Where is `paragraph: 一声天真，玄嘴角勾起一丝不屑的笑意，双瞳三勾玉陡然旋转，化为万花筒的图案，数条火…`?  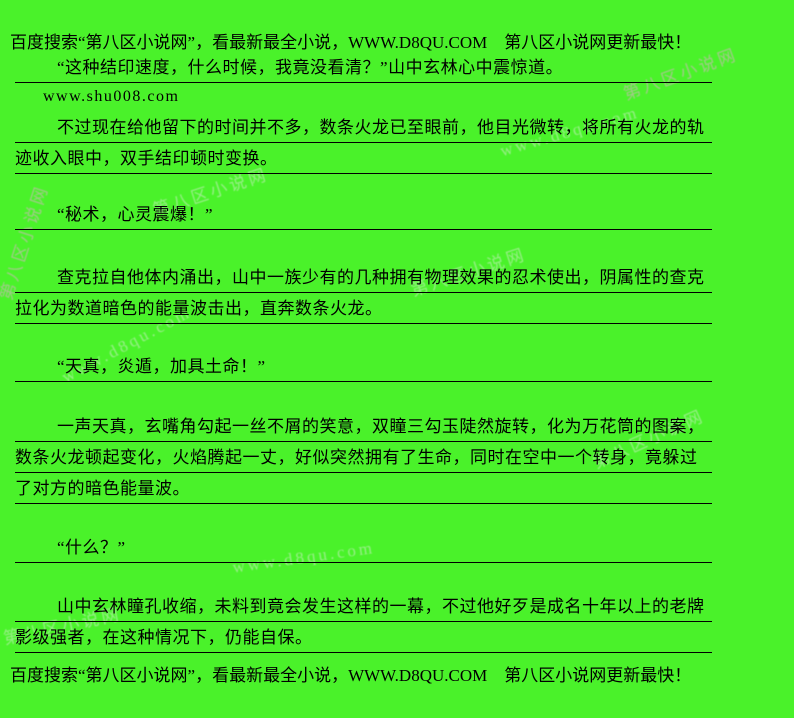 paragraph: 一声天真，玄嘴角勾起一丝不屑的笑意，双瞳三勾玉陡然旋转，化为万花筒的图案，数条火… is located at coordinates (363, 457).